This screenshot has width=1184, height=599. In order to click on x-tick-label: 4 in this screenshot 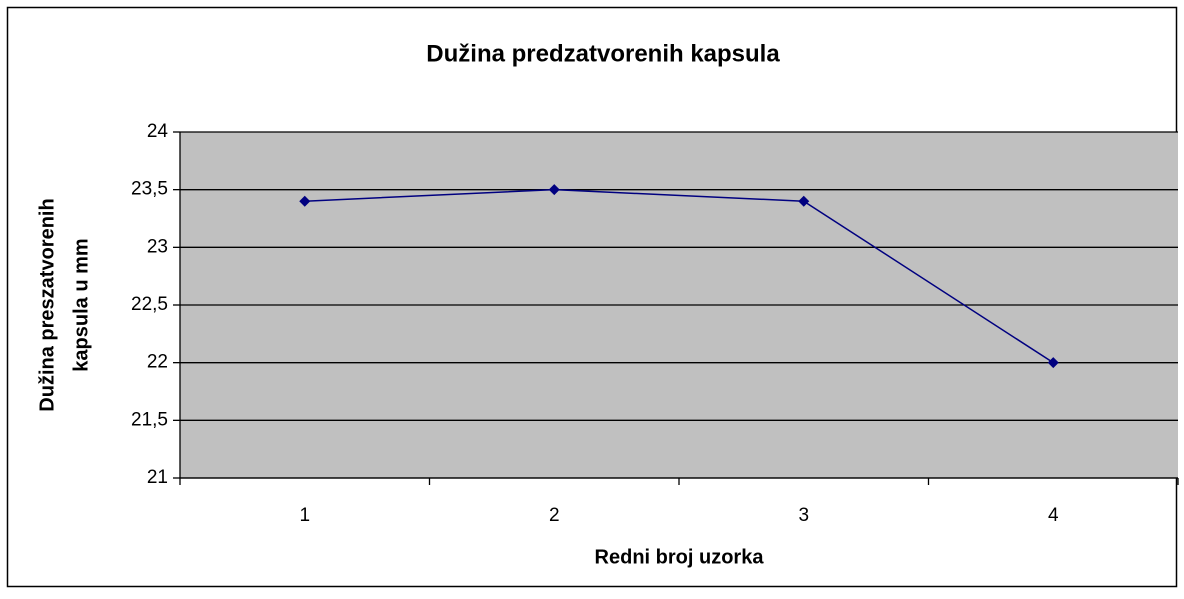, I will do `click(1053, 515)`.